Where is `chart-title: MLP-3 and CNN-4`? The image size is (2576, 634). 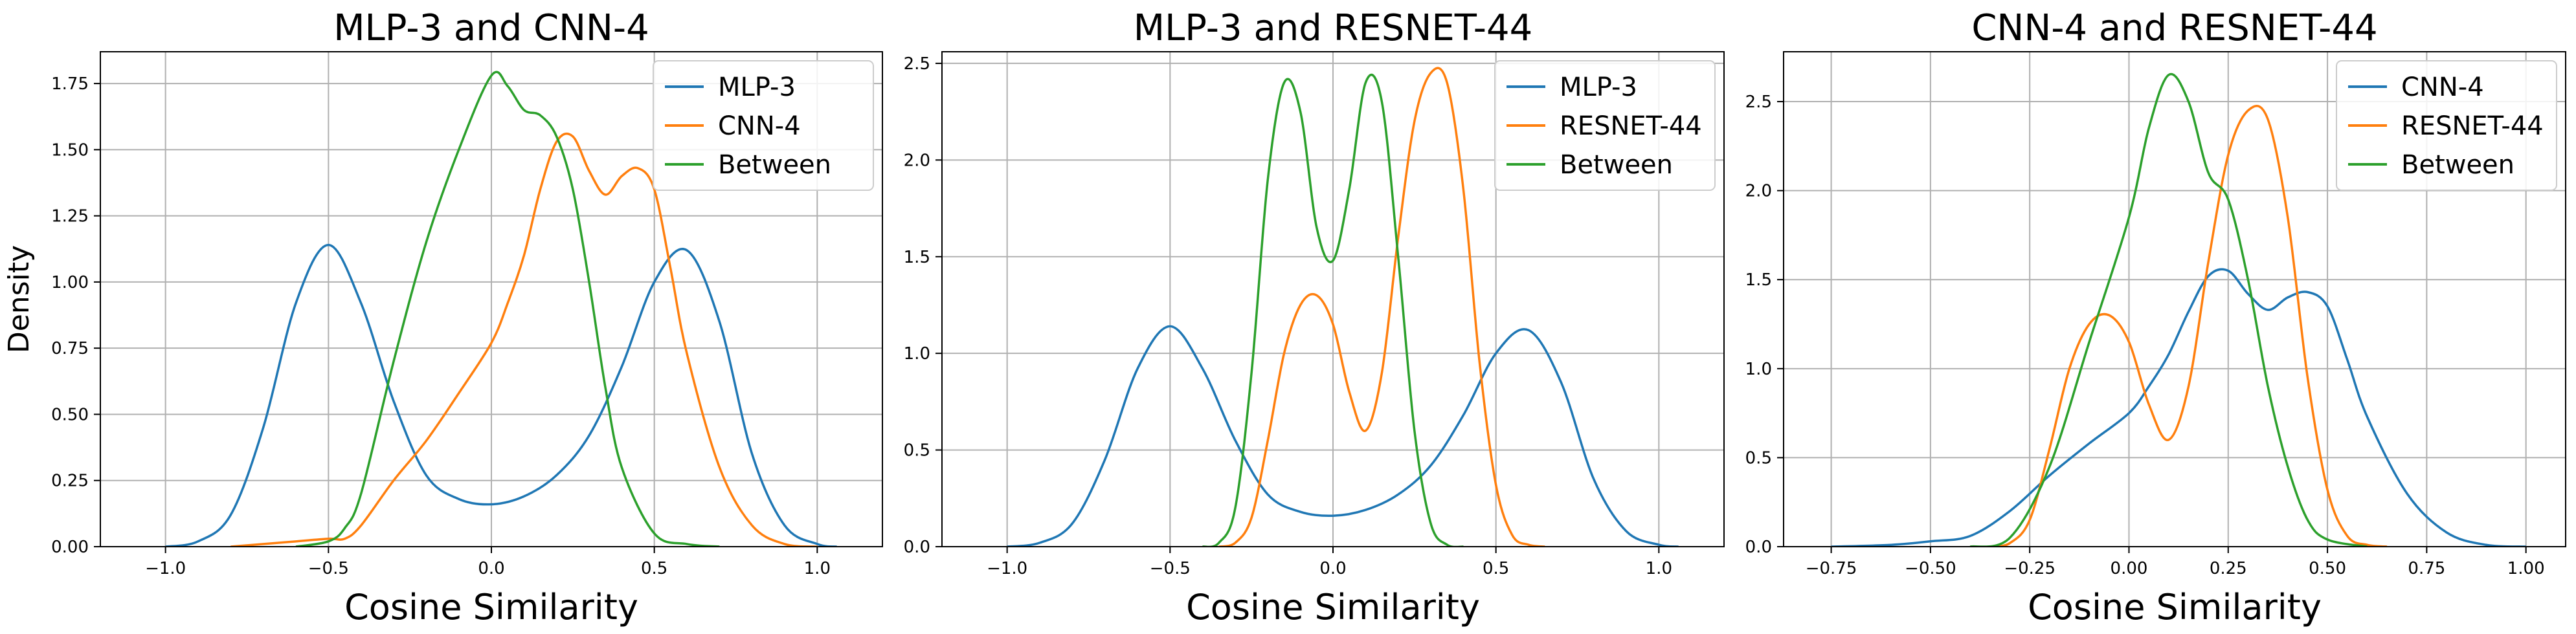
chart-title: MLP-3 and CNN-4 is located at coordinates (491, 28).